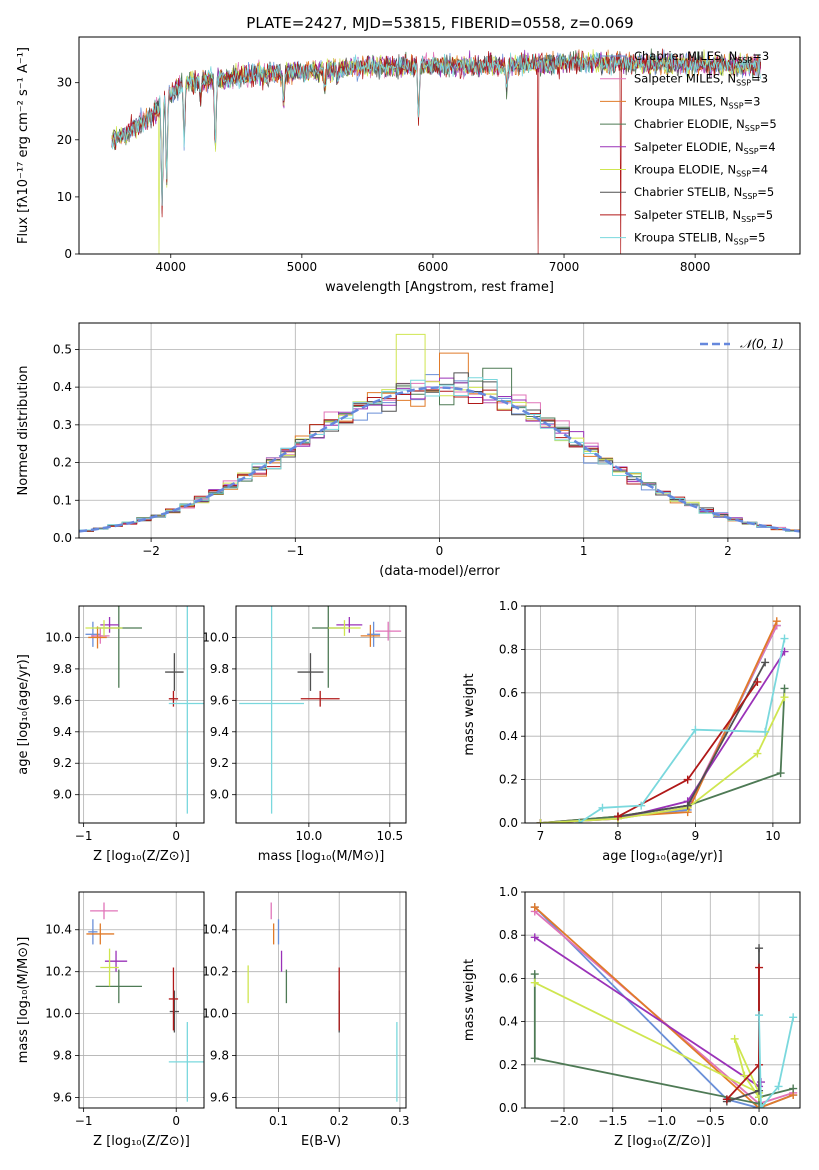 The height and width of the screenshot is (1170, 819). What do you see at coordinates (439, 287) in the screenshot?
I see `x-axis-label: wavelength [Angstrom, rest frame]` at bounding box center [439, 287].